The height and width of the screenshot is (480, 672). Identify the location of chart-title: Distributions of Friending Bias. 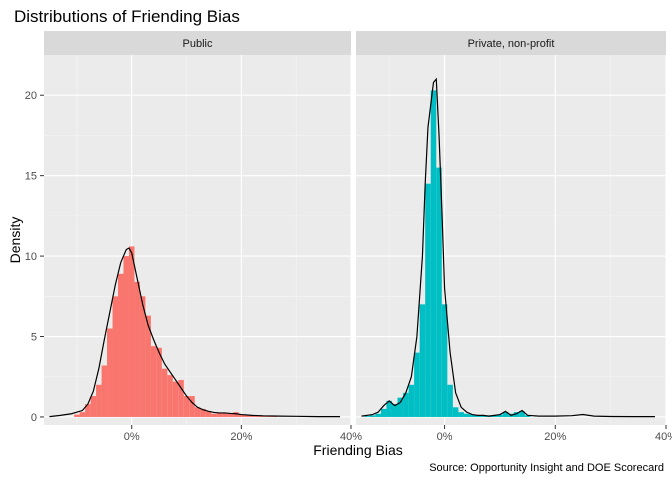
(127, 16).